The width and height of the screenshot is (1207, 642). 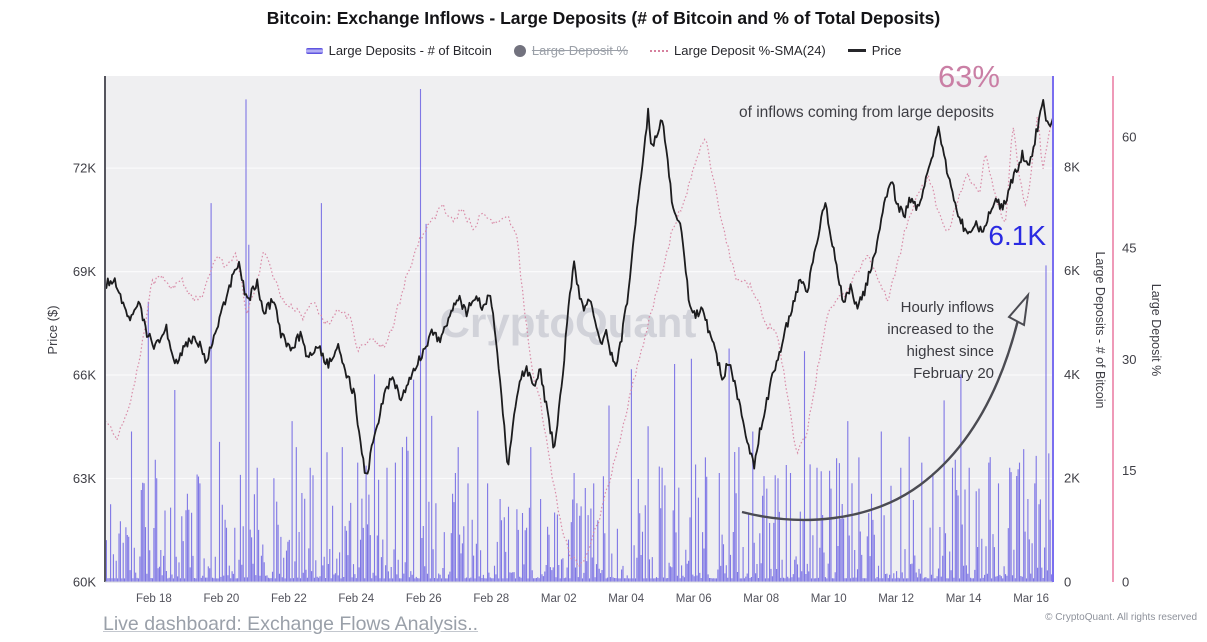 What do you see at coordinates (1129, 359) in the screenshot?
I see `svg-text: 30` at bounding box center [1129, 359].